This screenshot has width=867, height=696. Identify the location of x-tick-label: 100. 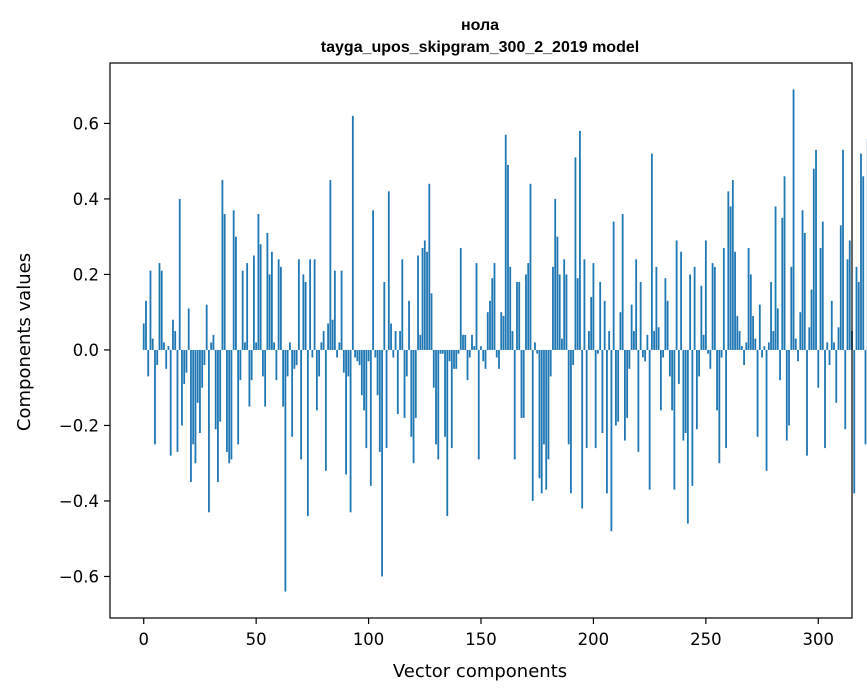
(369, 639).